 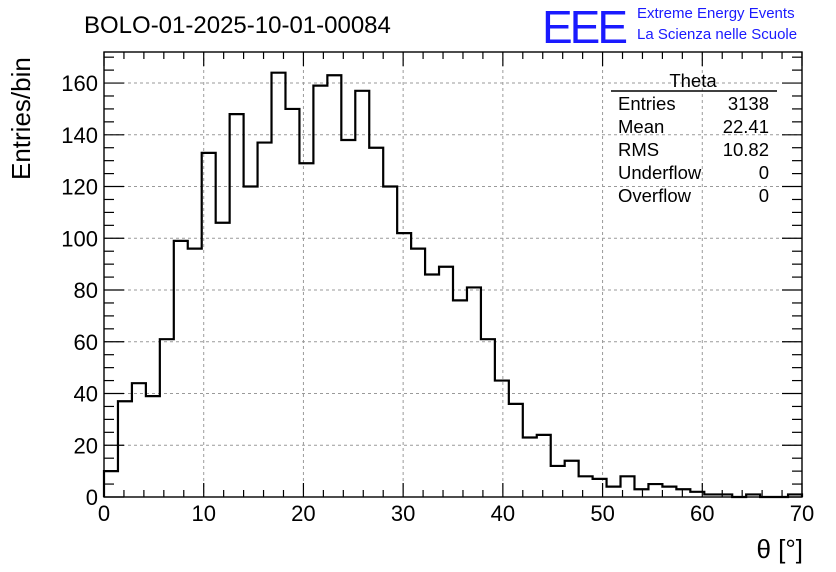 I want to click on eee-logo-mark: EEE, so click(x=584, y=27).